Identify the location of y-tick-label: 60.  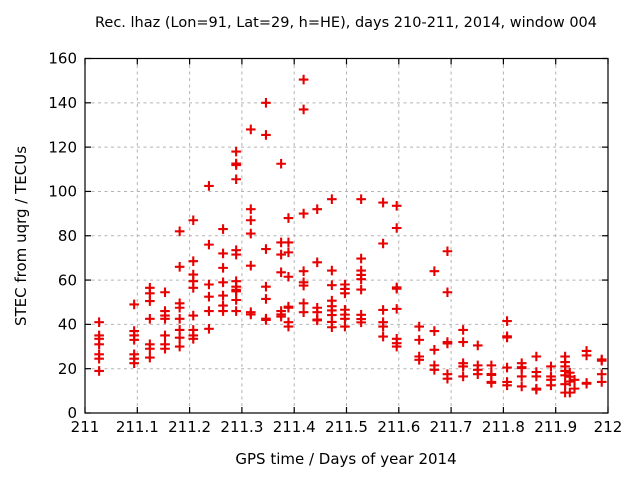
(67, 280).